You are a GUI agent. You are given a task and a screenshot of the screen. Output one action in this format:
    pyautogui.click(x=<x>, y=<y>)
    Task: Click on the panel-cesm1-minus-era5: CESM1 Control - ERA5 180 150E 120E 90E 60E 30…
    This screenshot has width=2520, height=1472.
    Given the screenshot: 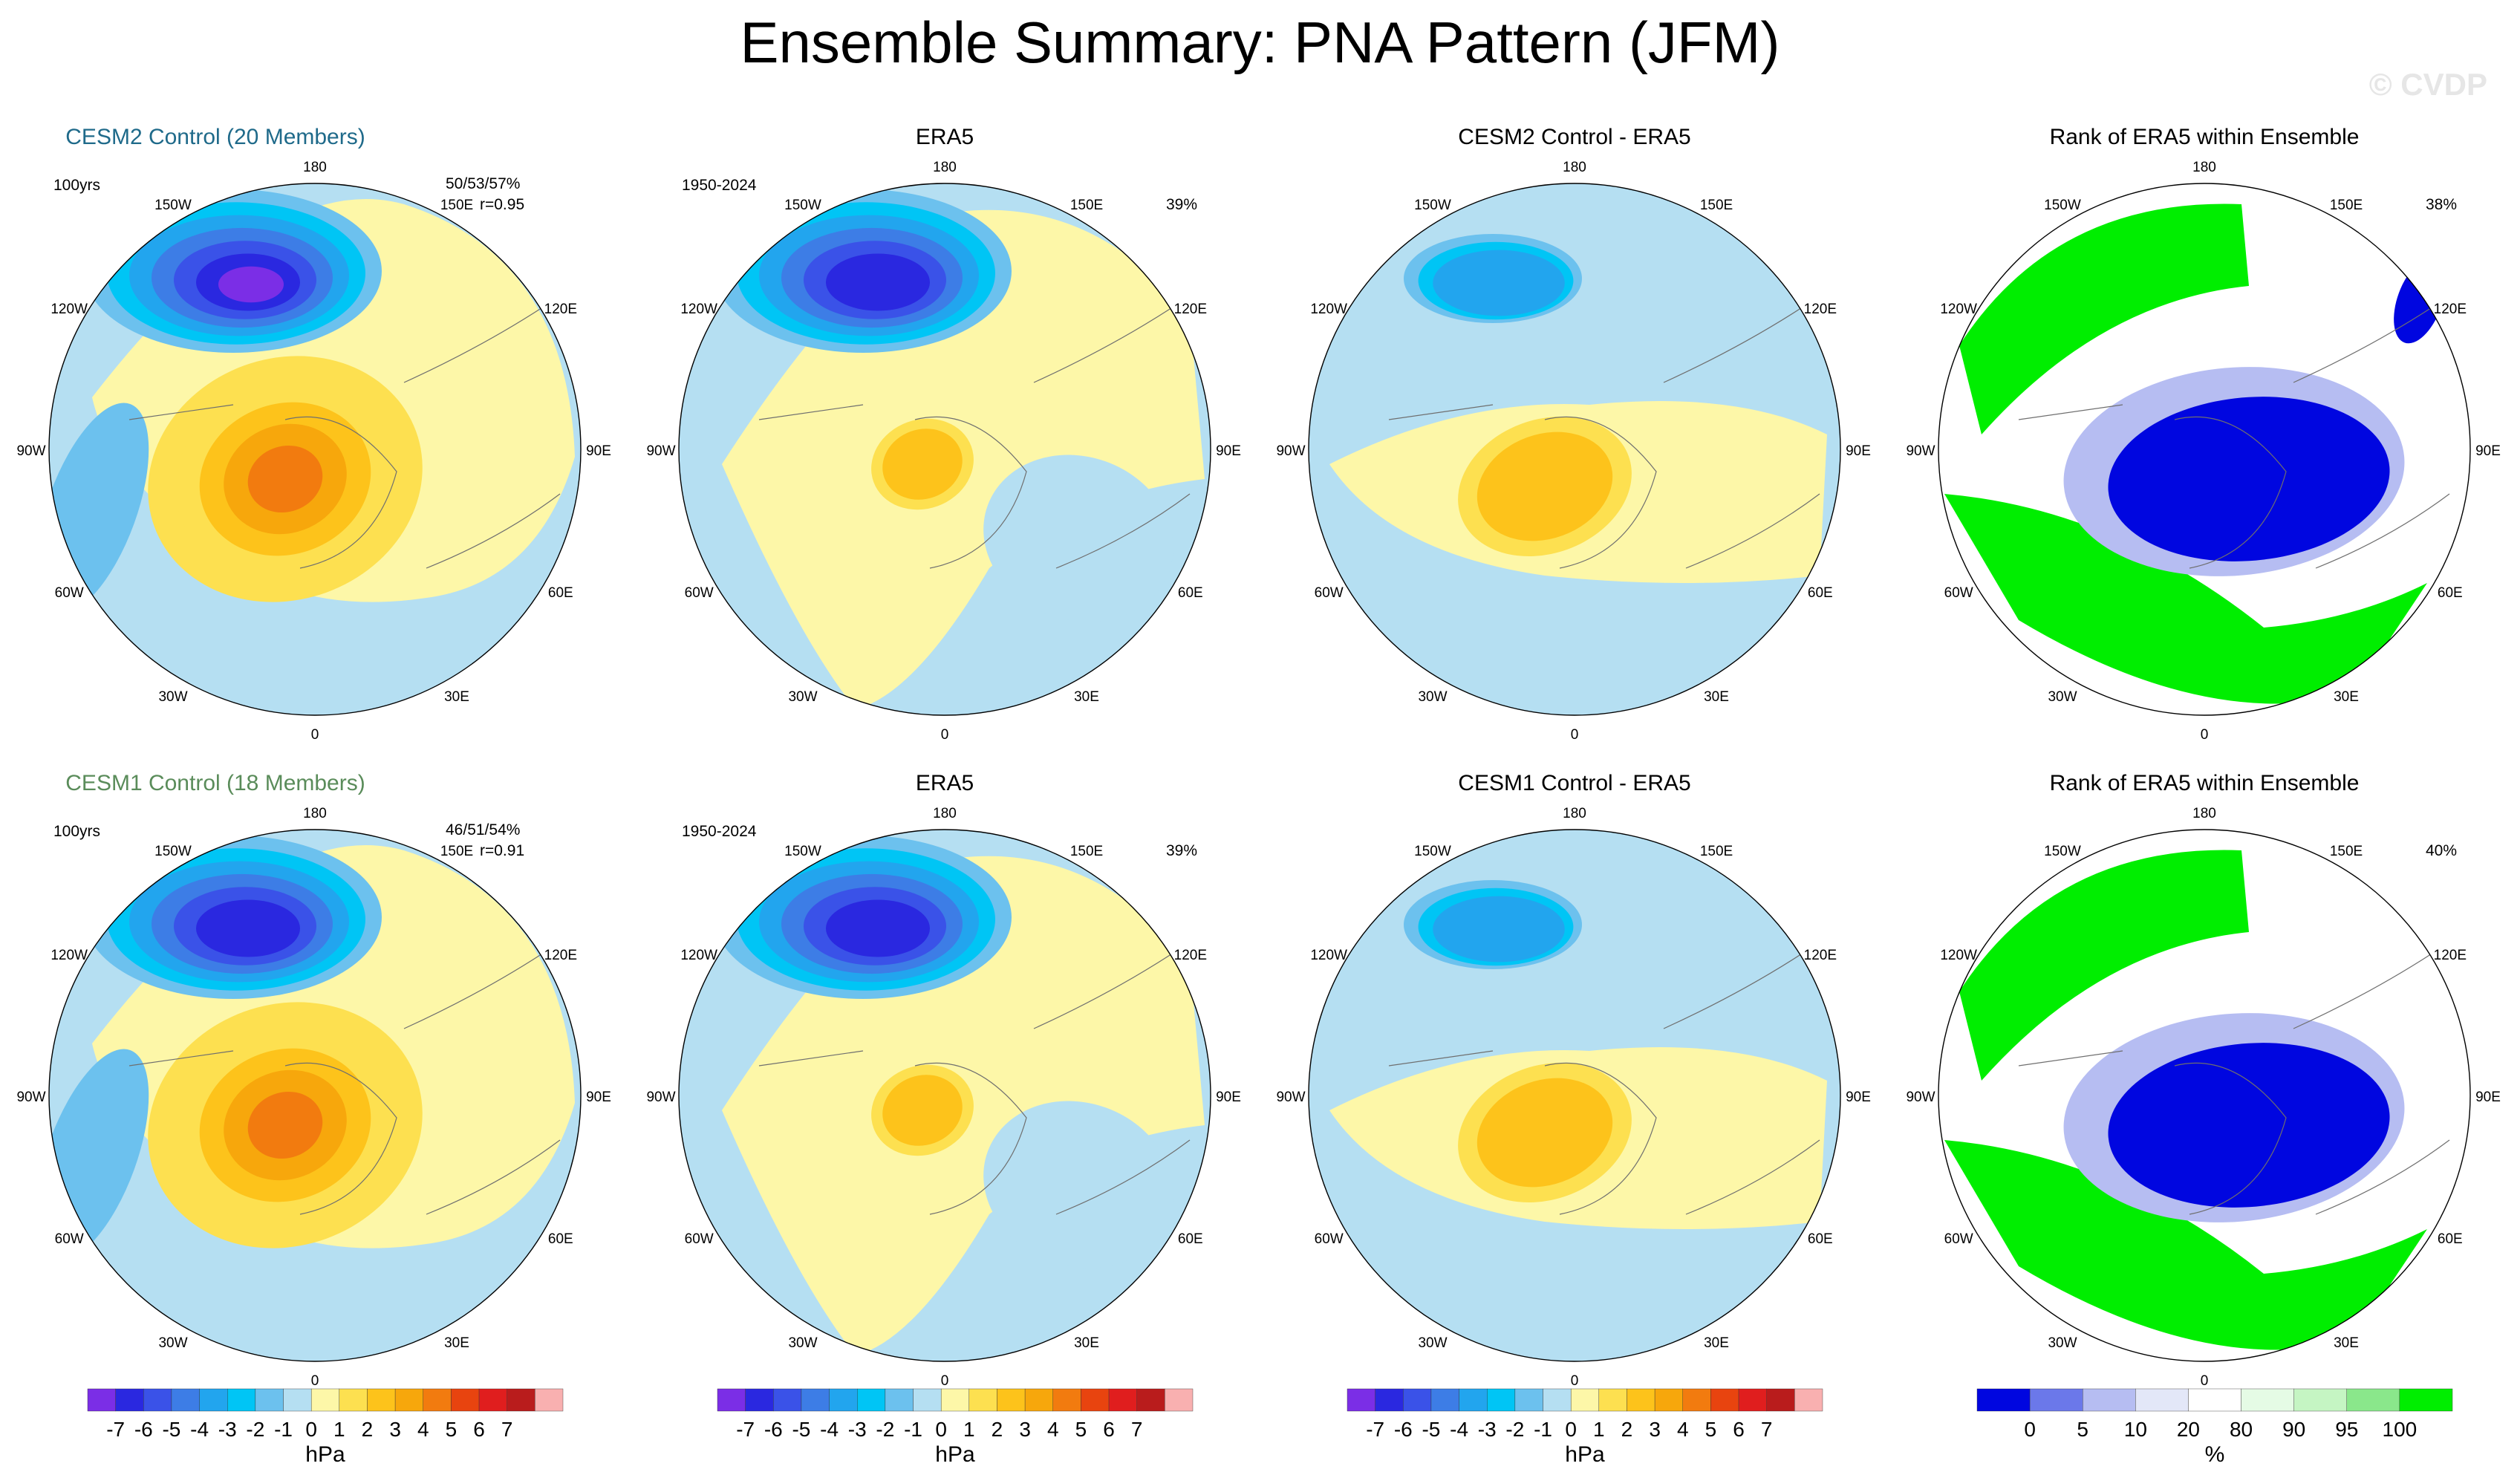 What is the action you would take?
    pyautogui.click(x=1575, y=1084)
    